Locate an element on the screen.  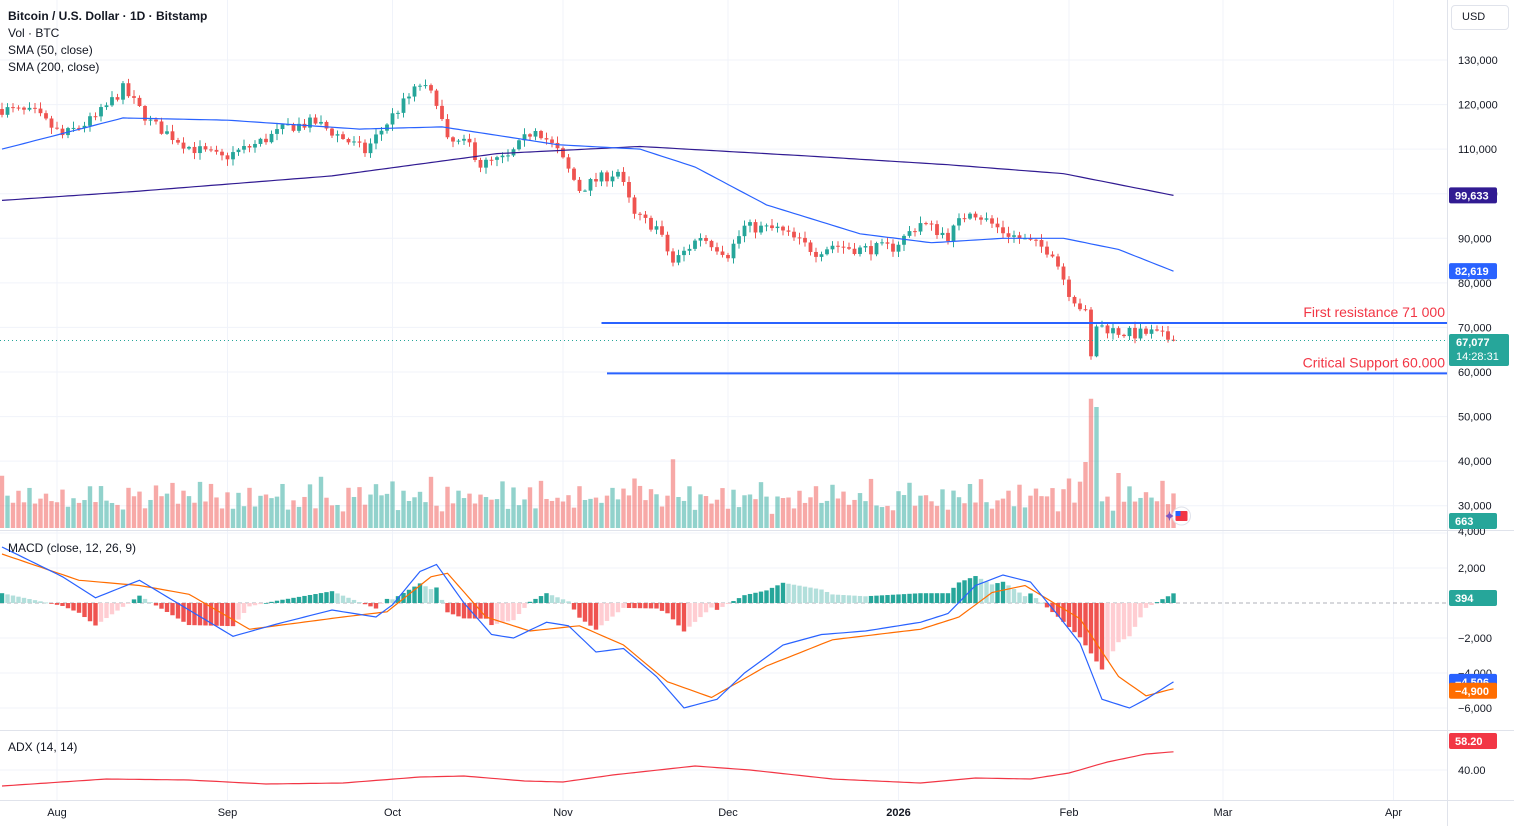
legend-macd: MACD (close, 12, 26, 9) is located at coordinates (72, 548).